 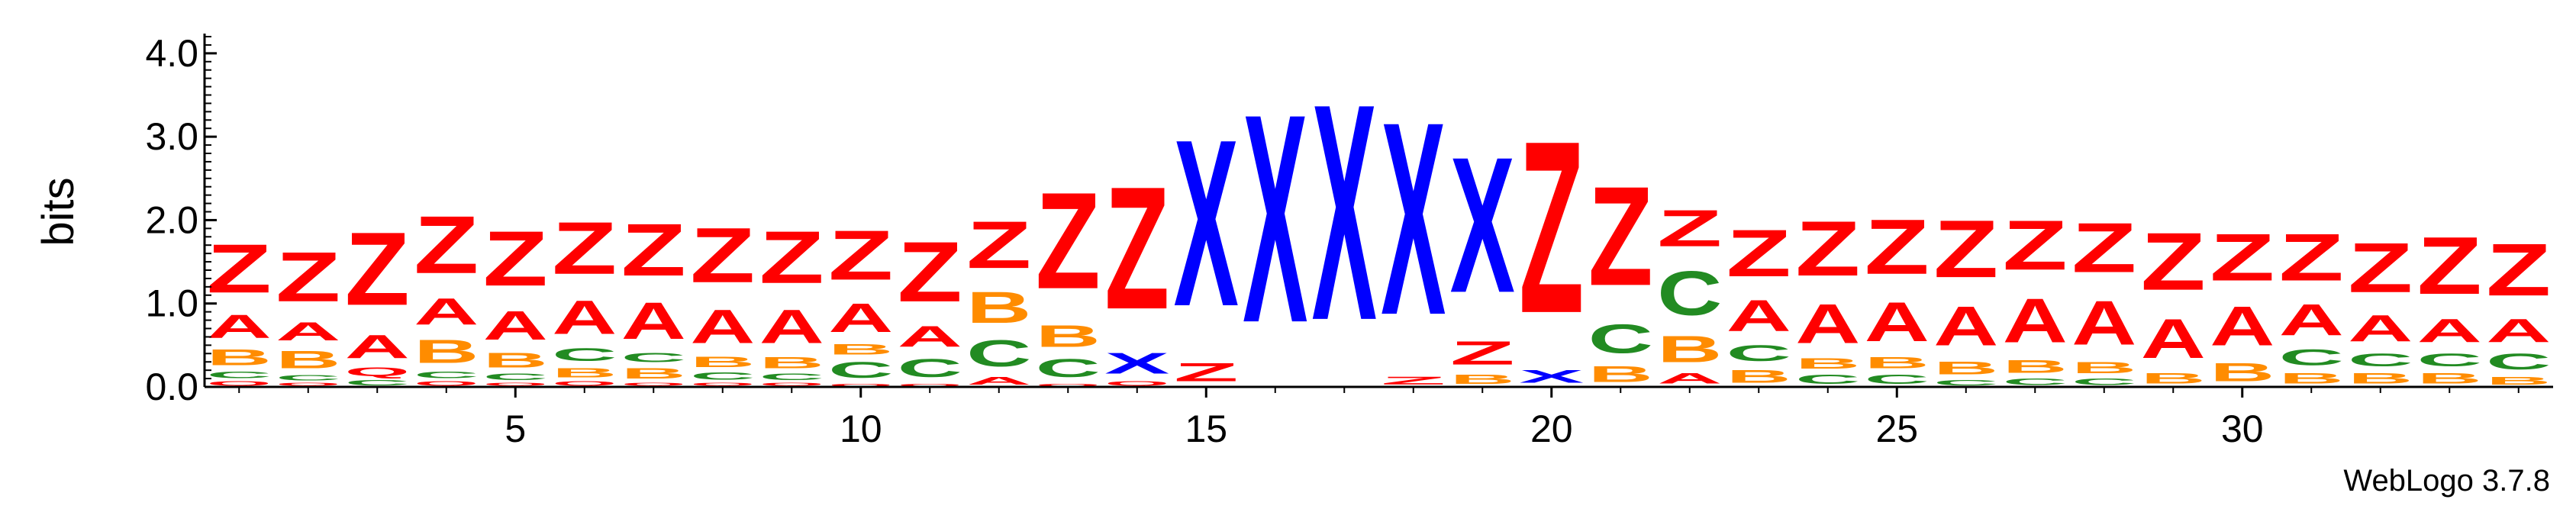 I want to click on x-tick-label: 10, so click(x=861, y=429).